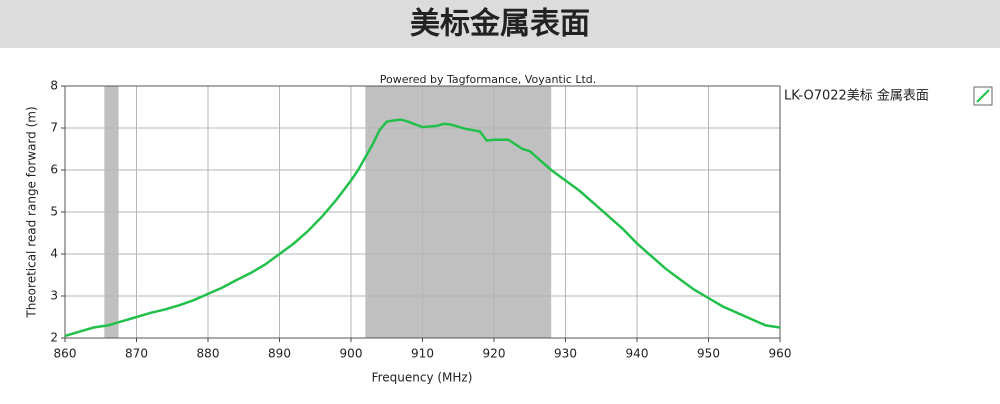  What do you see at coordinates (780, 354) in the screenshot?
I see `x-tick-label: 960` at bounding box center [780, 354].